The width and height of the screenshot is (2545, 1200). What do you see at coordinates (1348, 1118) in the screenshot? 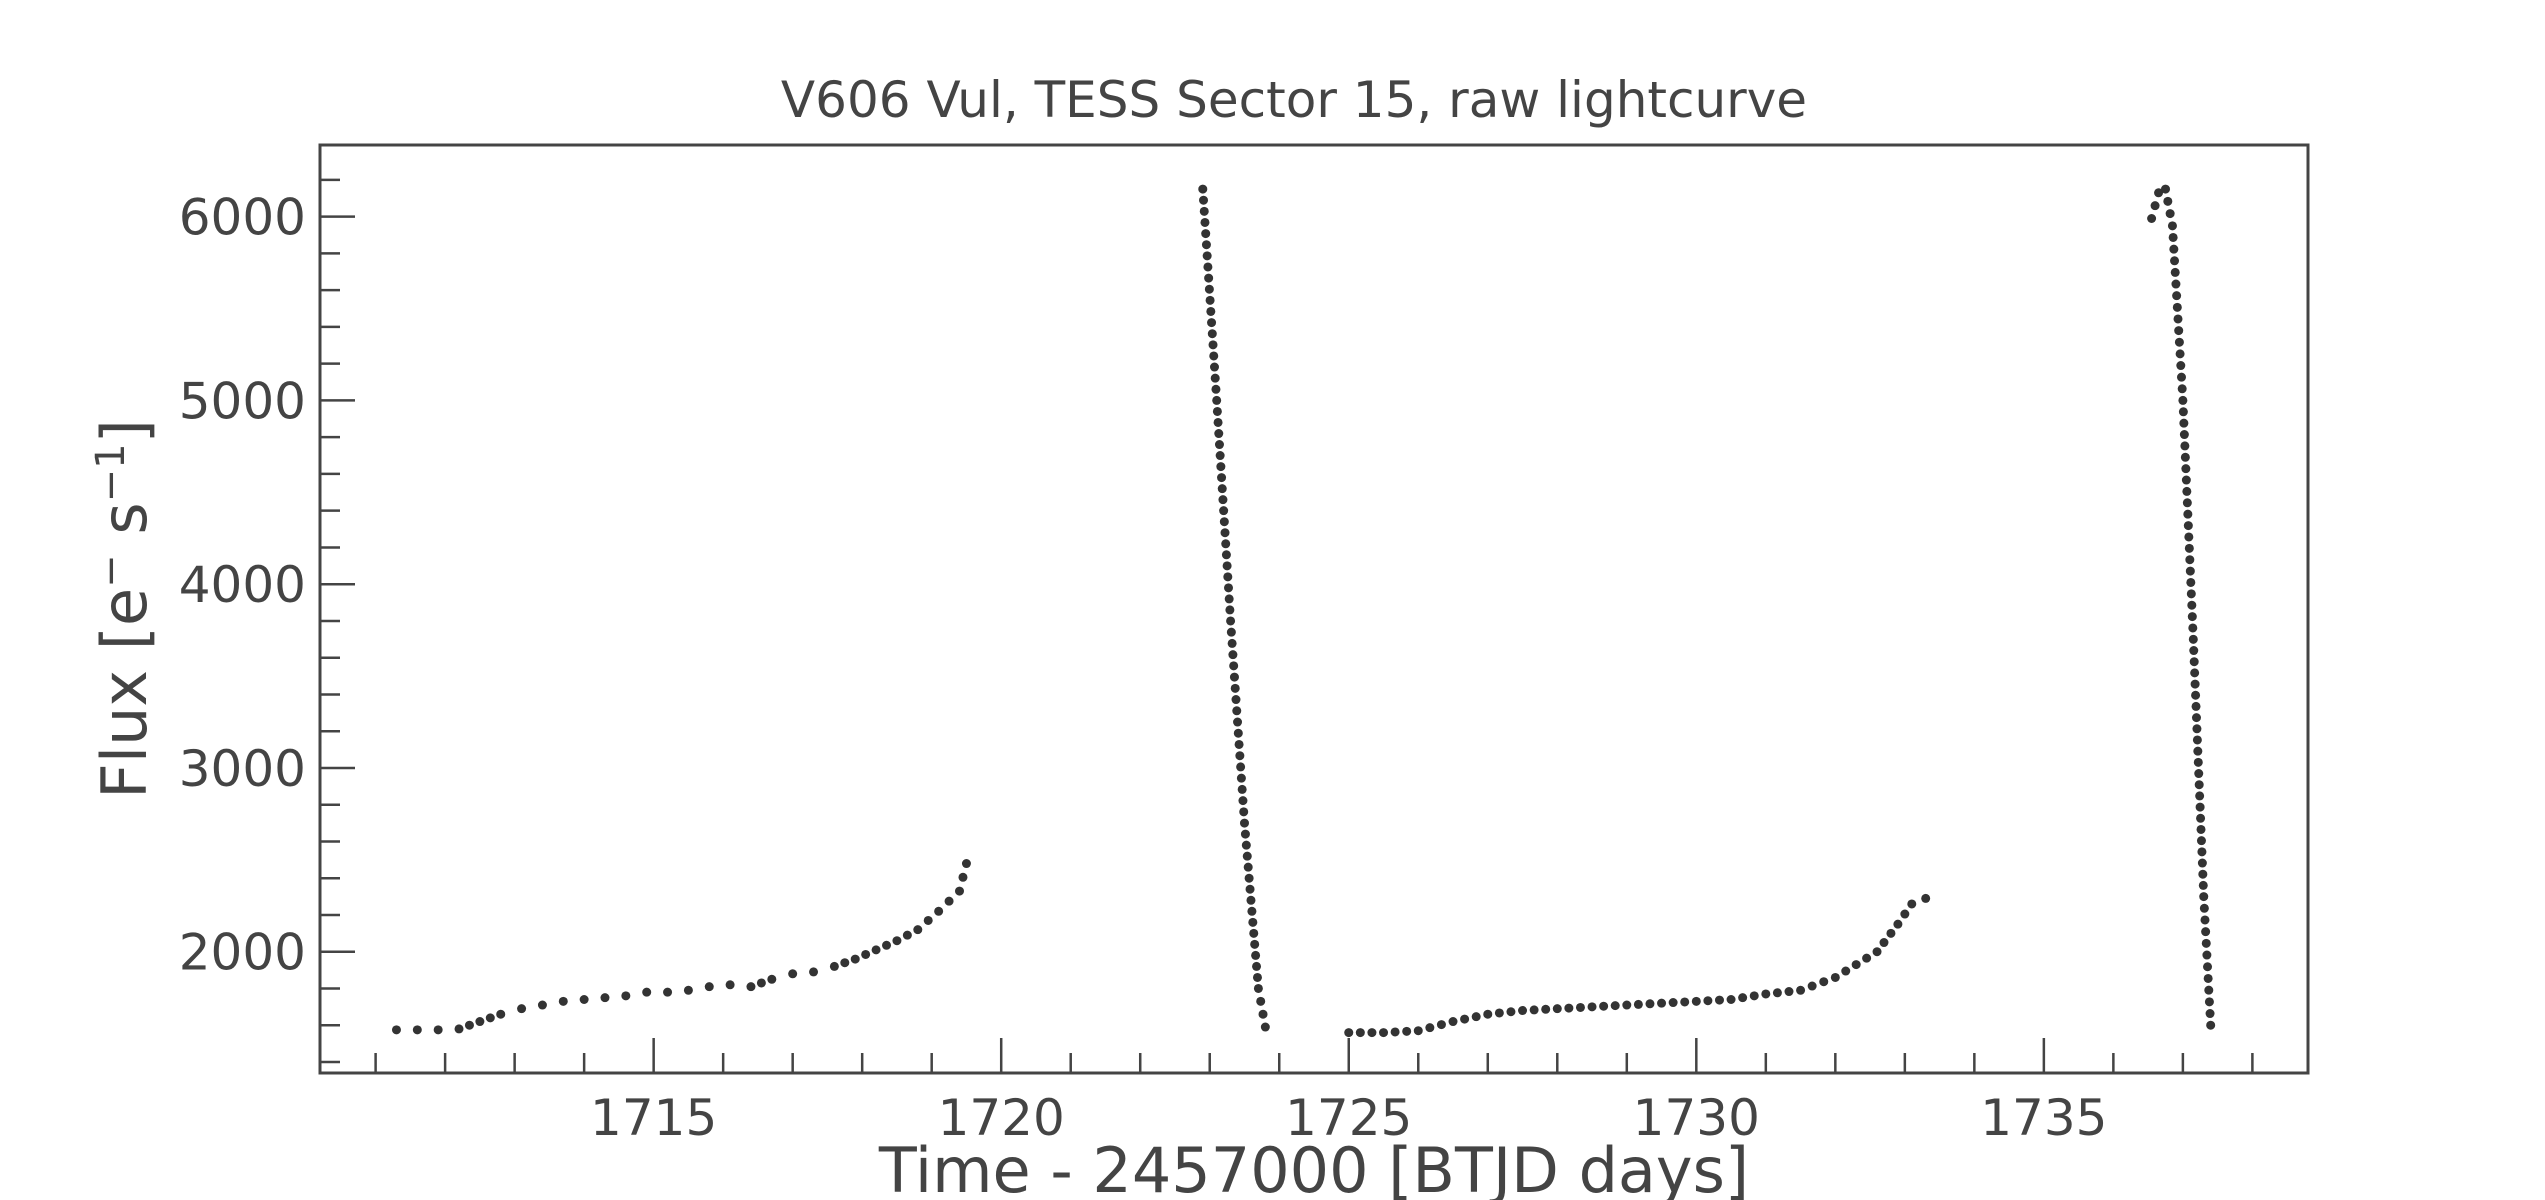
I see `x-tick-label: 1725` at bounding box center [1348, 1118].